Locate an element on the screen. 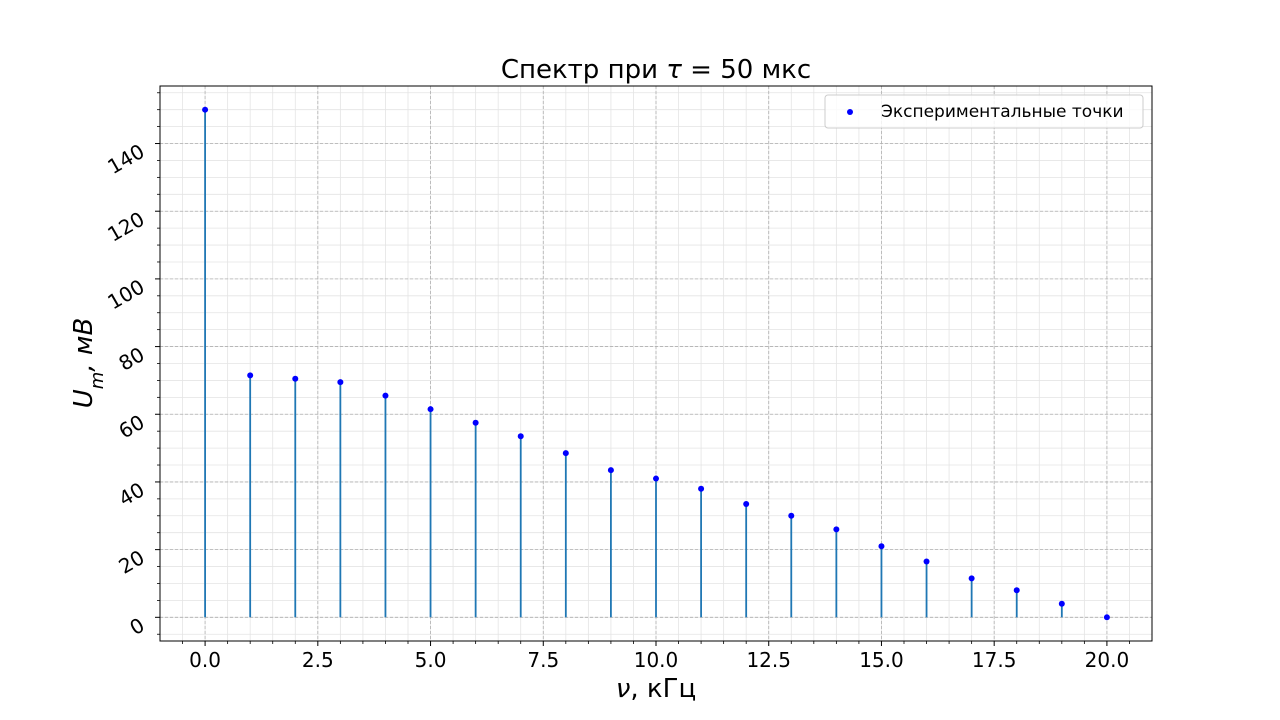 This screenshot has width=1280, height=720. legend-label: Экспериментальные точки is located at coordinates (1002, 112).